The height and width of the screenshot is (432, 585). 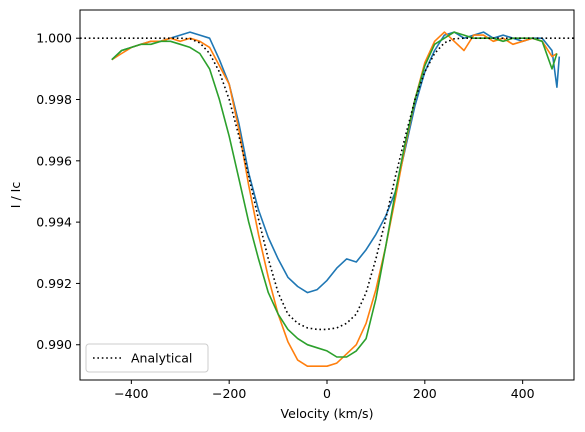 What do you see at coordinates (54, 99) in the screenshot?
I see `y-tick-label: 0.998` at bounding box center [54, 99].